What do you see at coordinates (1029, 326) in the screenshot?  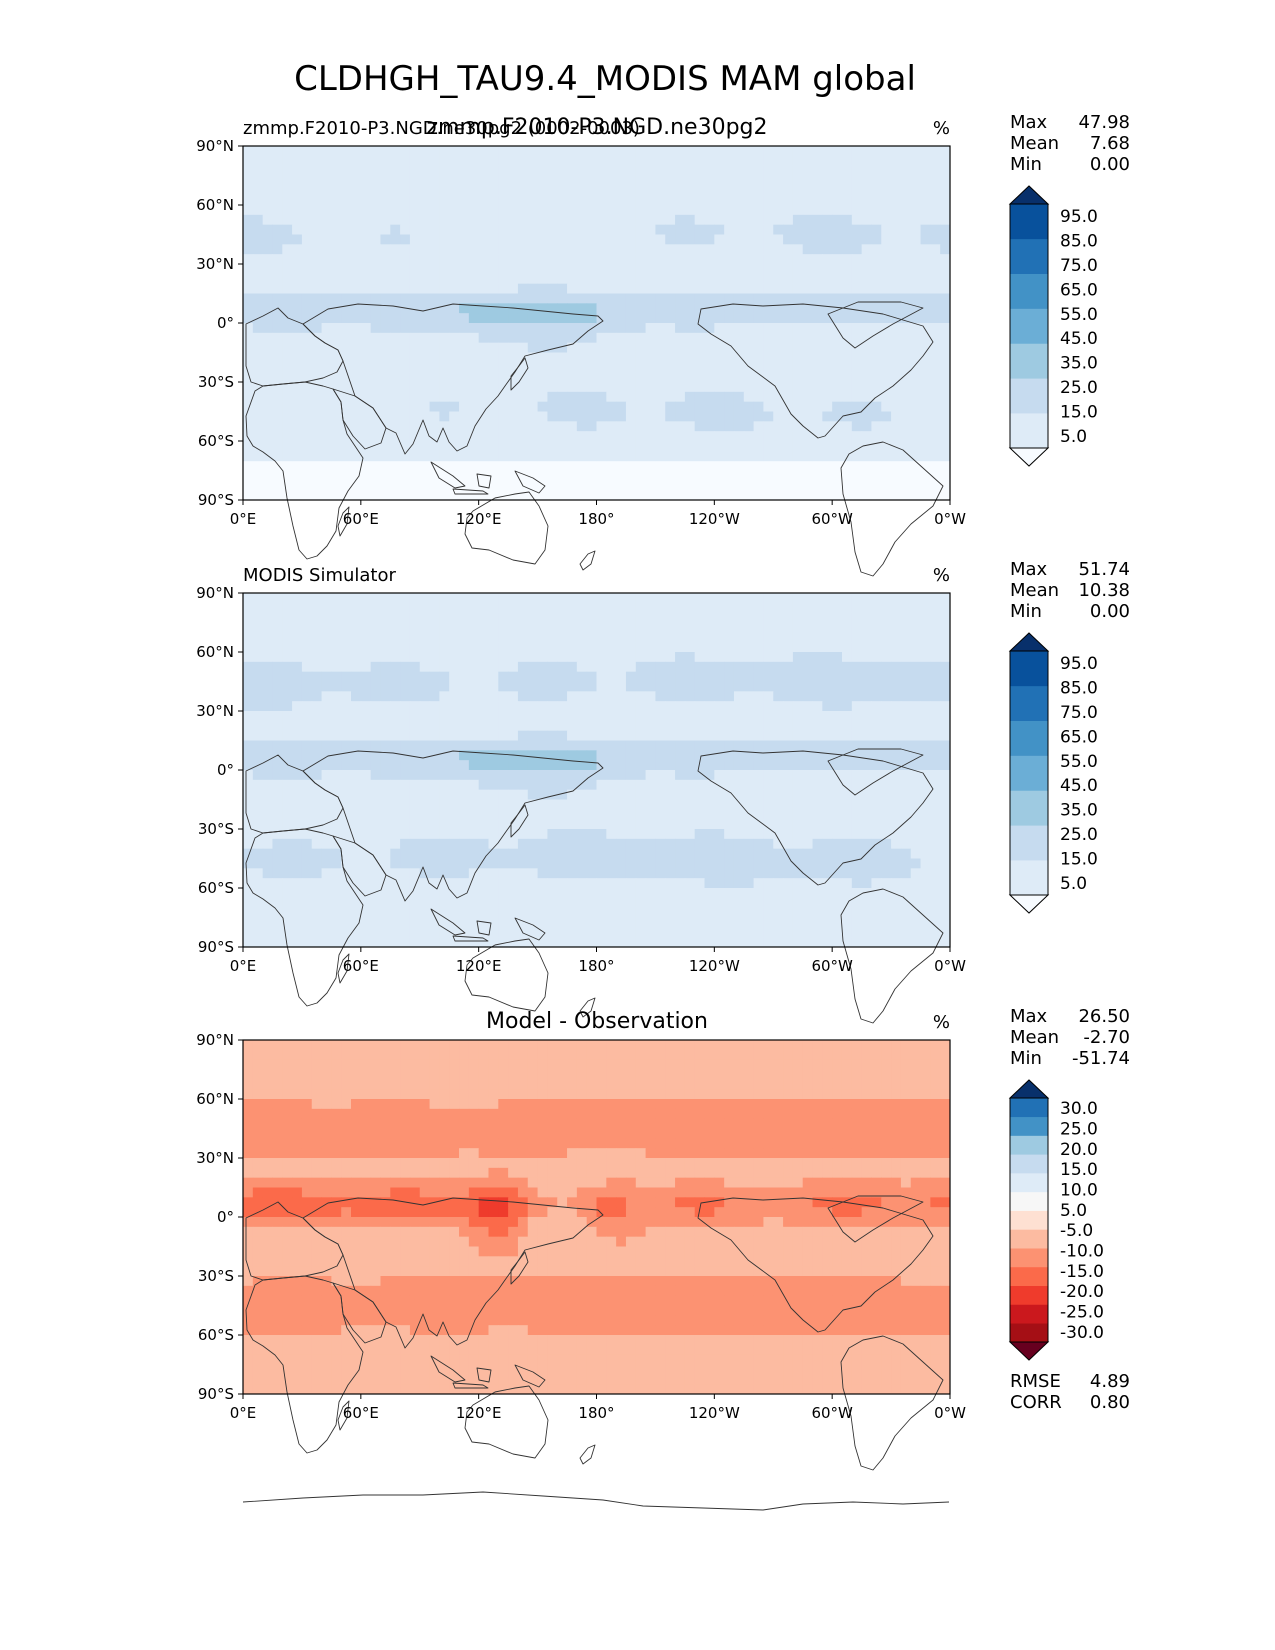 I see `colorbar-segment` at bounding box center [1029, 326].